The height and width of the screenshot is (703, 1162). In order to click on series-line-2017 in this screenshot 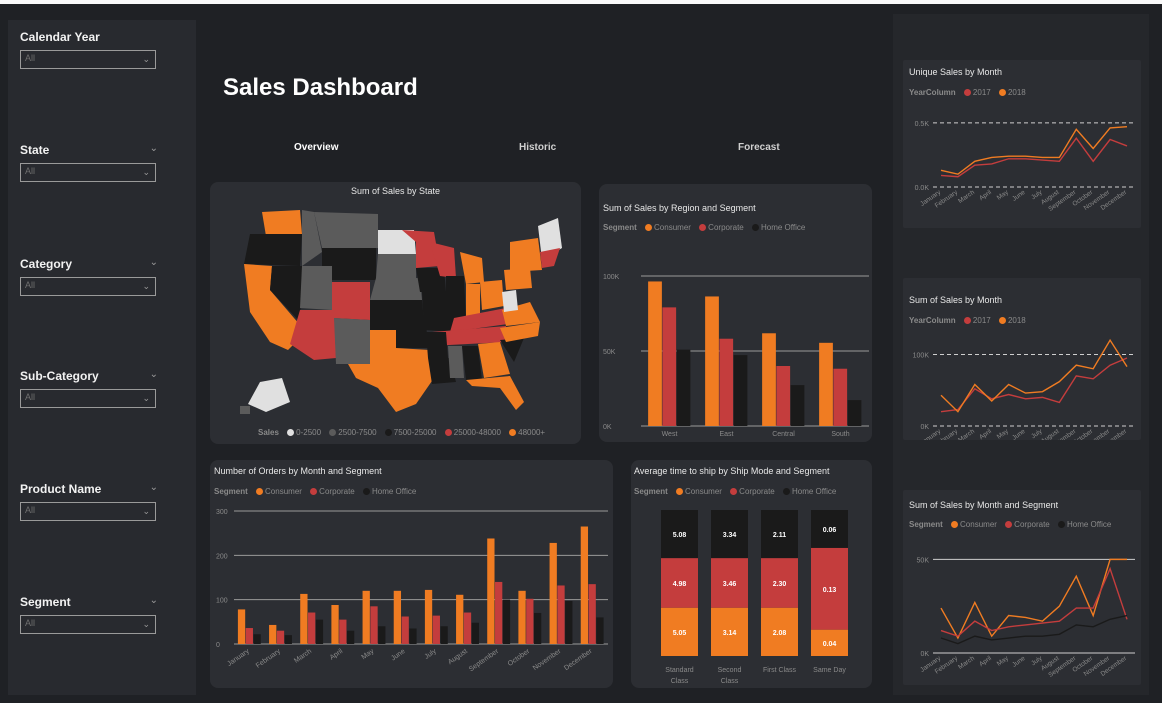, I will do `click(1034, 157)`.